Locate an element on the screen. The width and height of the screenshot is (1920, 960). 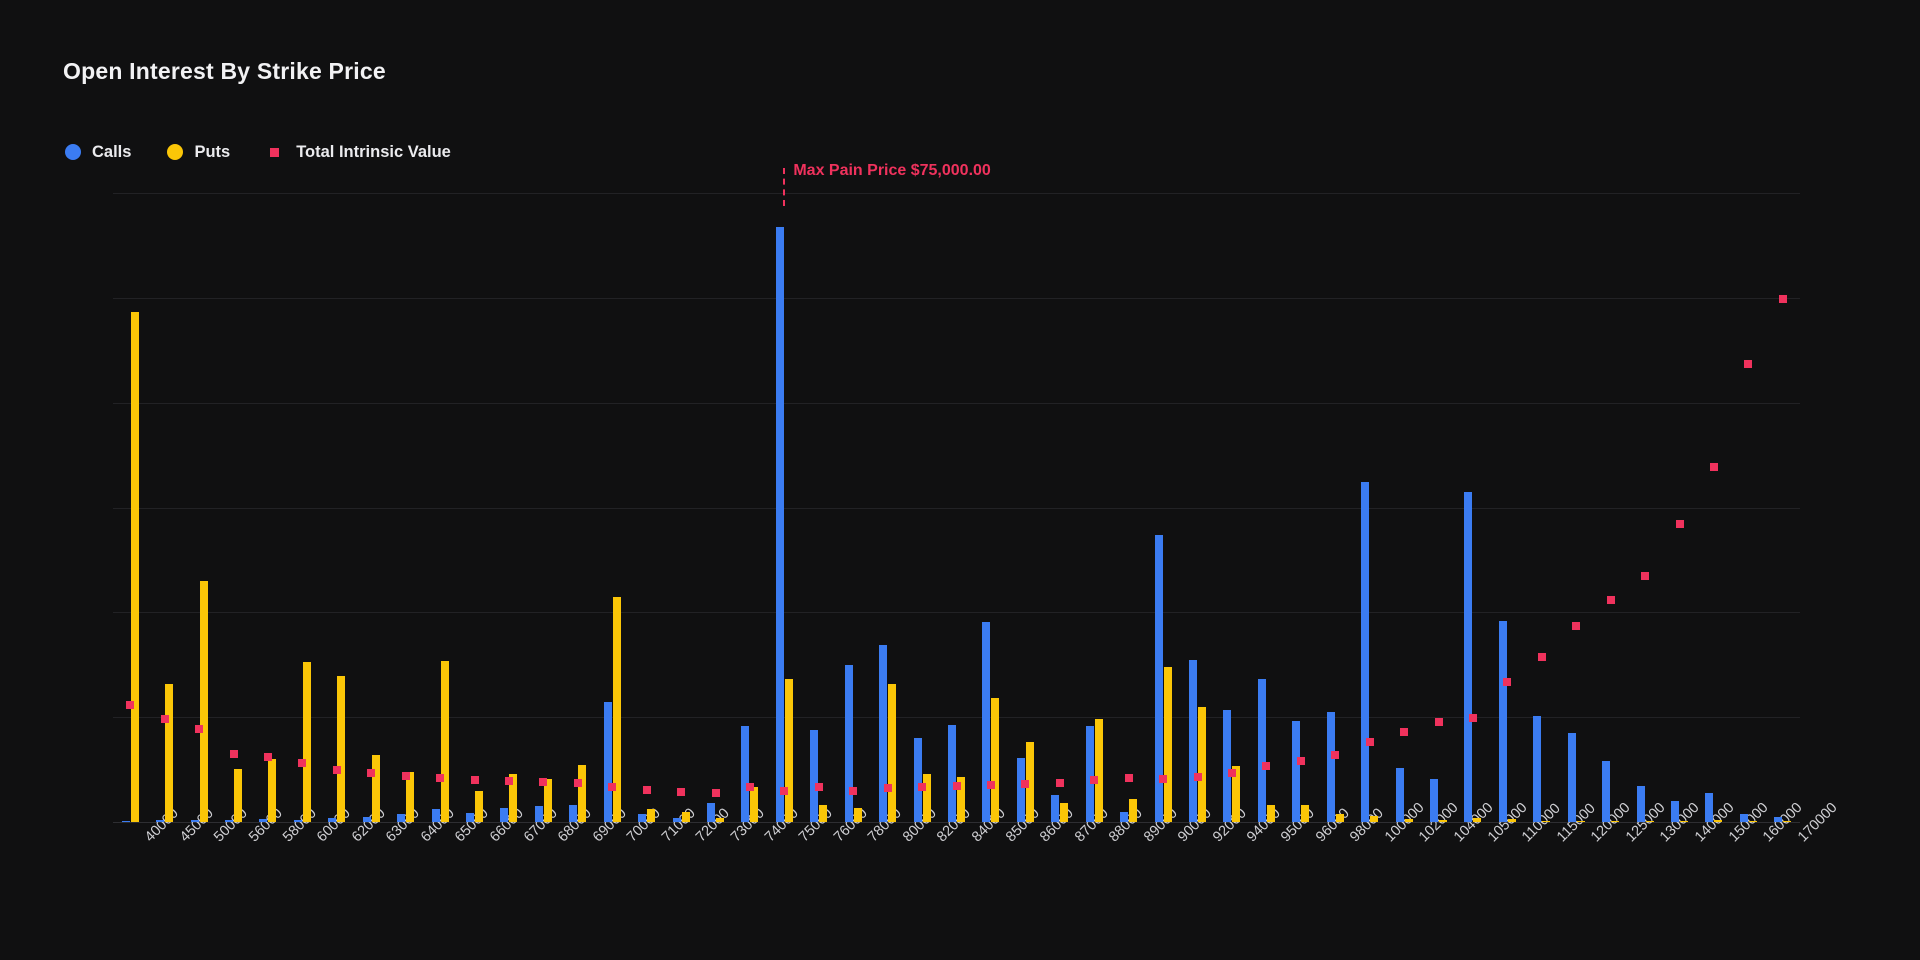
legend-item-puts: Puts is located at coordinates (198, 152).